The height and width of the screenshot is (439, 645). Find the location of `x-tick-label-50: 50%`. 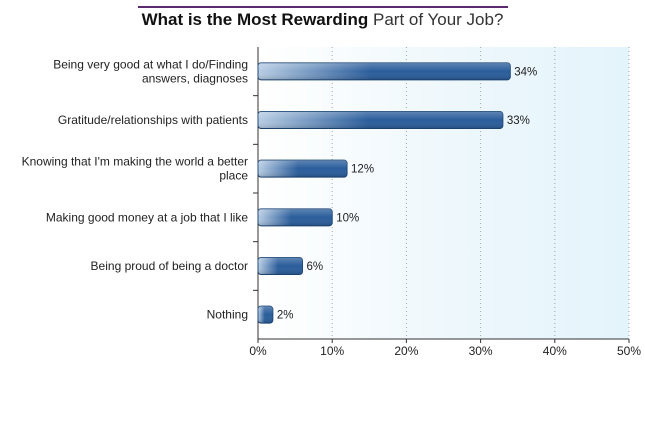

x-tick-label-50: 50% is located at coordinates (629, 351).